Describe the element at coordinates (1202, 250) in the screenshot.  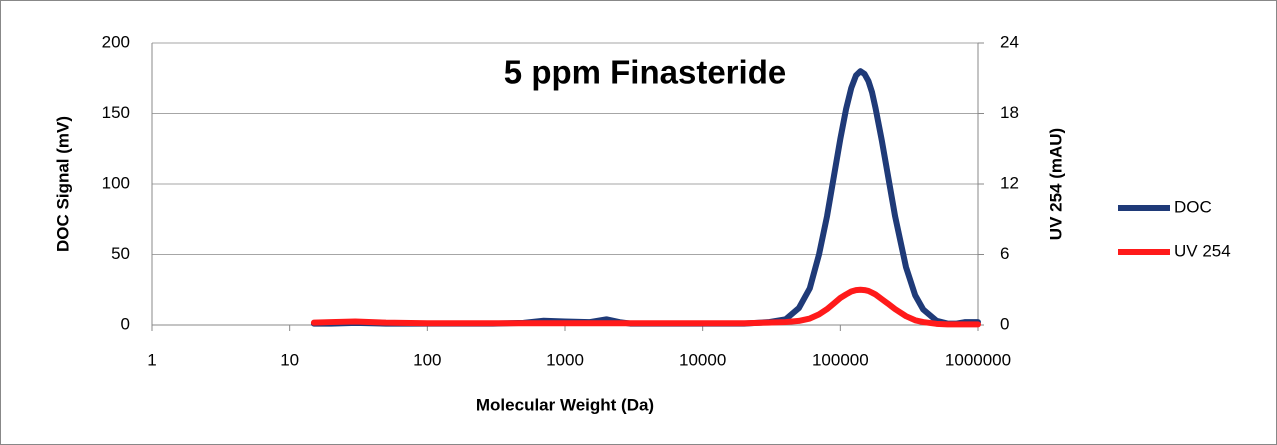
I see `legend-label: UV 254` at that location.